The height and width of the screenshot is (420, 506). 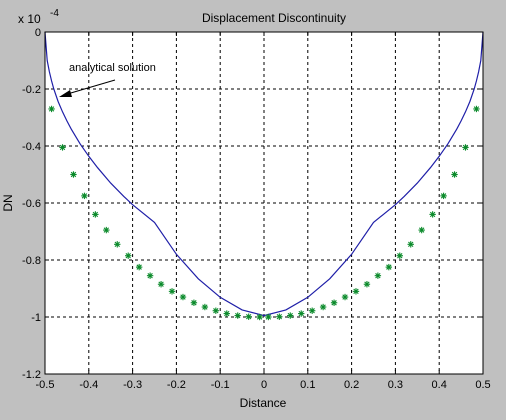 What do you see at coordinates (36, 318) in the screenshot?
I see `y-tick-label: -1` at bounding box center [36, 318].